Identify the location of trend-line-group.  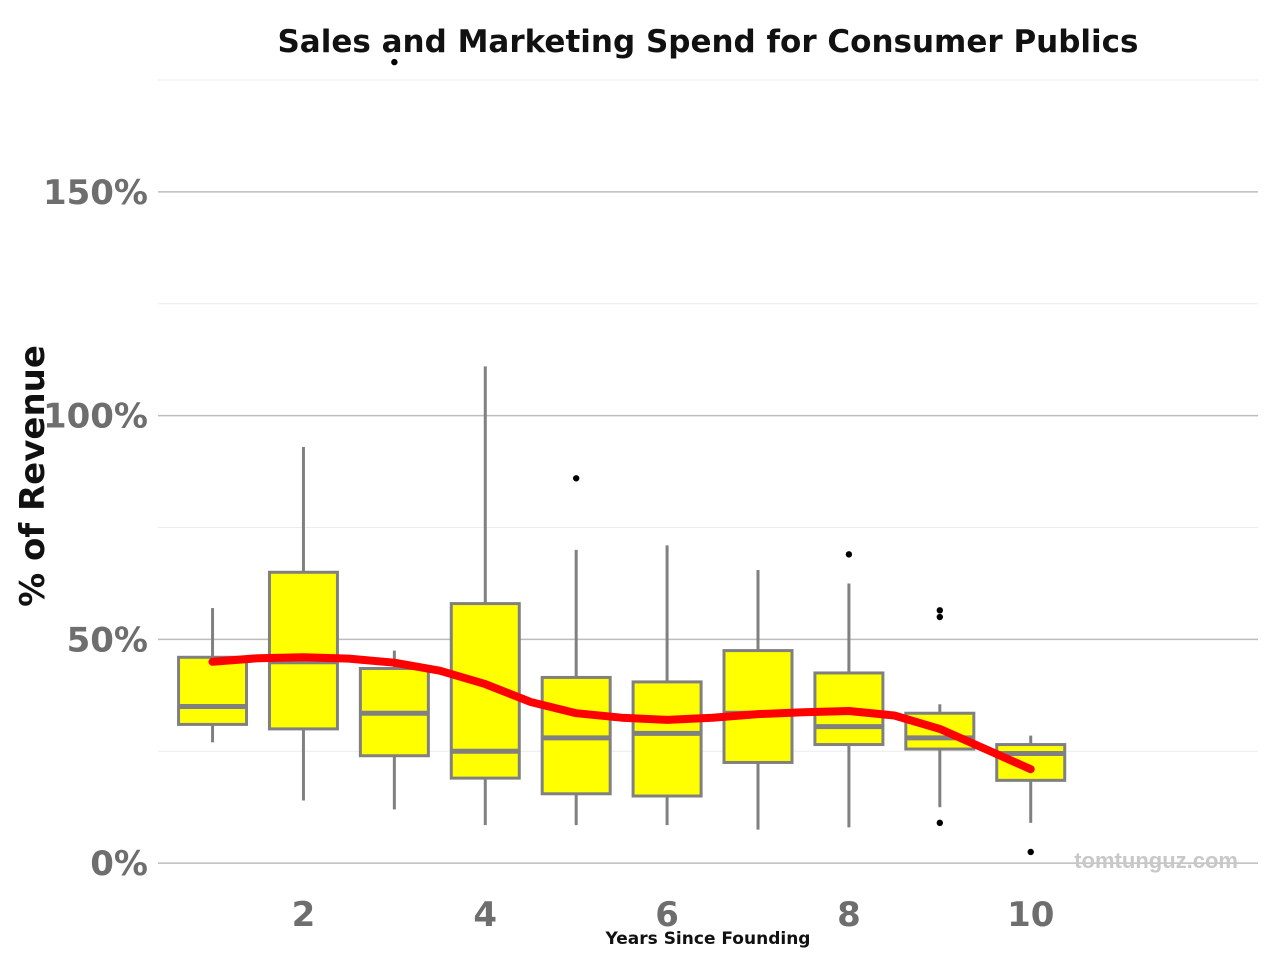
(621, 713).